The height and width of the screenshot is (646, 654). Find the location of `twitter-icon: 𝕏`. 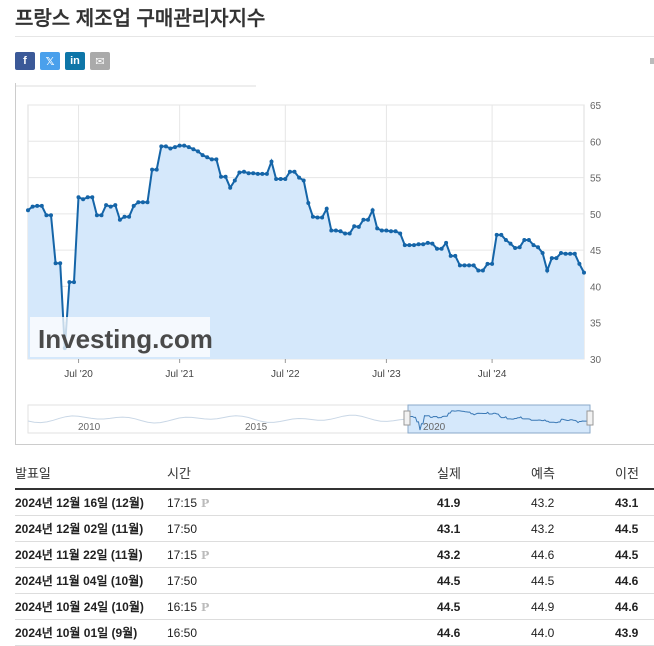

twitter-icon: 𝕏 is located at coordinates (50, 61).